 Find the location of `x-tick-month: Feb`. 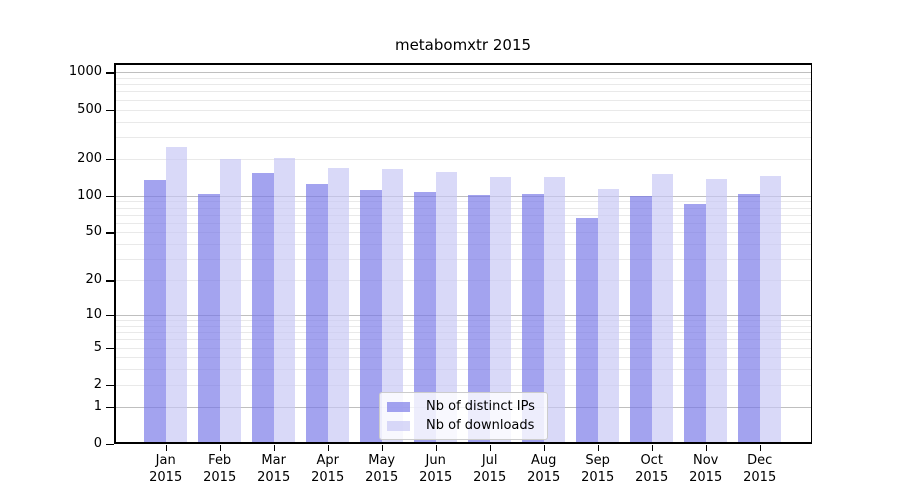

x-tick-month: Feb is located at coordinates (220, 460).